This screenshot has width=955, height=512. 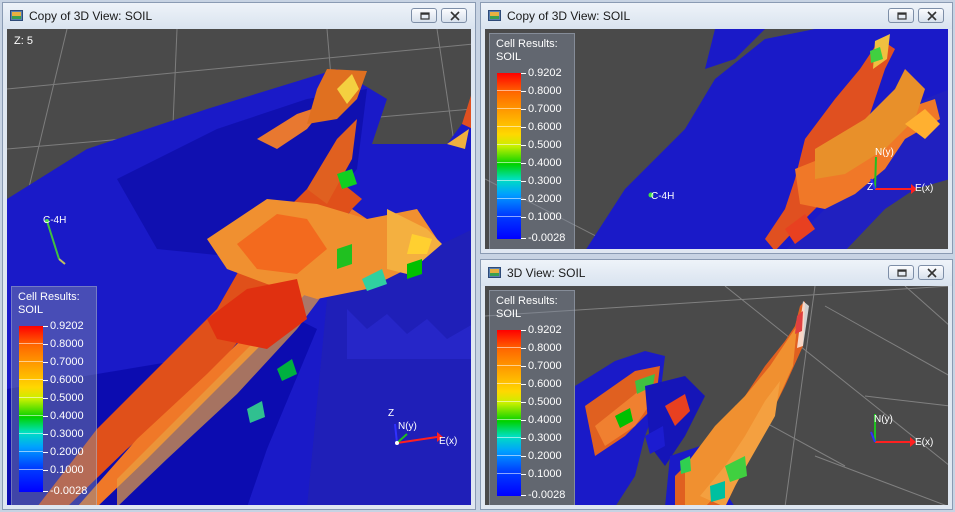 What do you see at coordinates (716, 273) in the screenshot?
I see `window-titlebar: 3D View: SOIL` at bounding box center [716, 273].